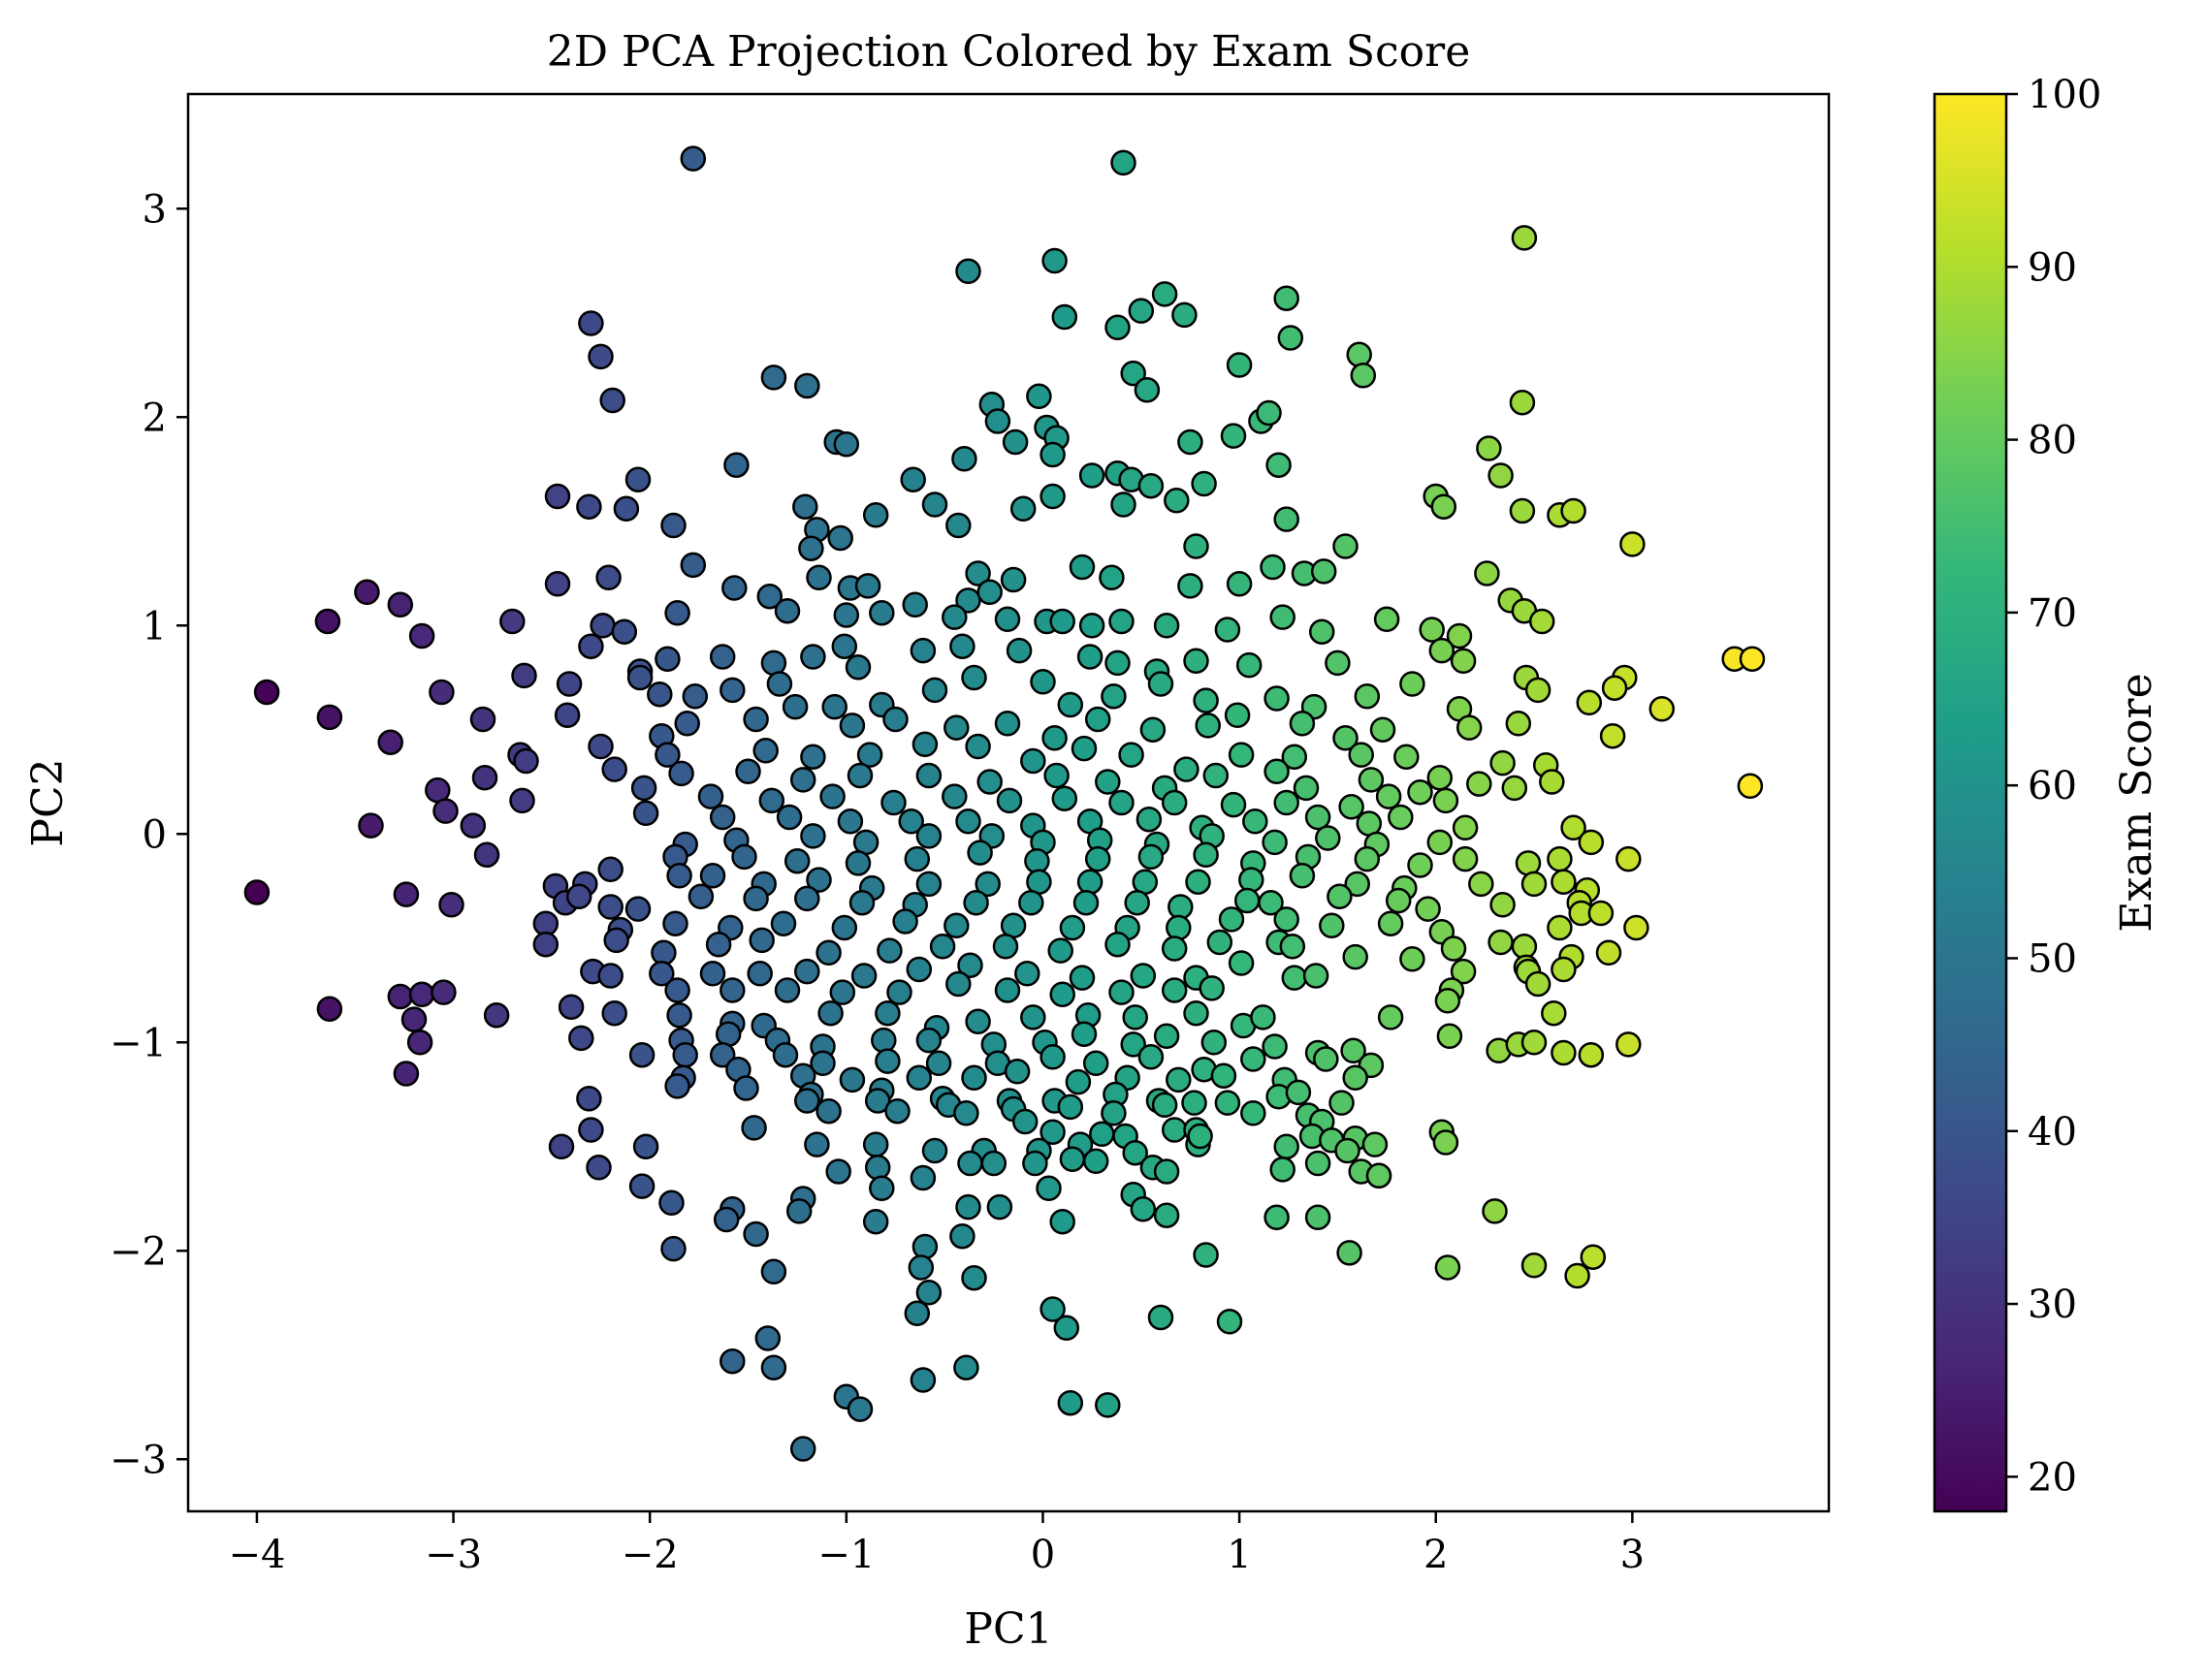  Describe the element at coordinates (2064, 95) in the screenshot. I see `colorbar-tick-label: 100` at that location.